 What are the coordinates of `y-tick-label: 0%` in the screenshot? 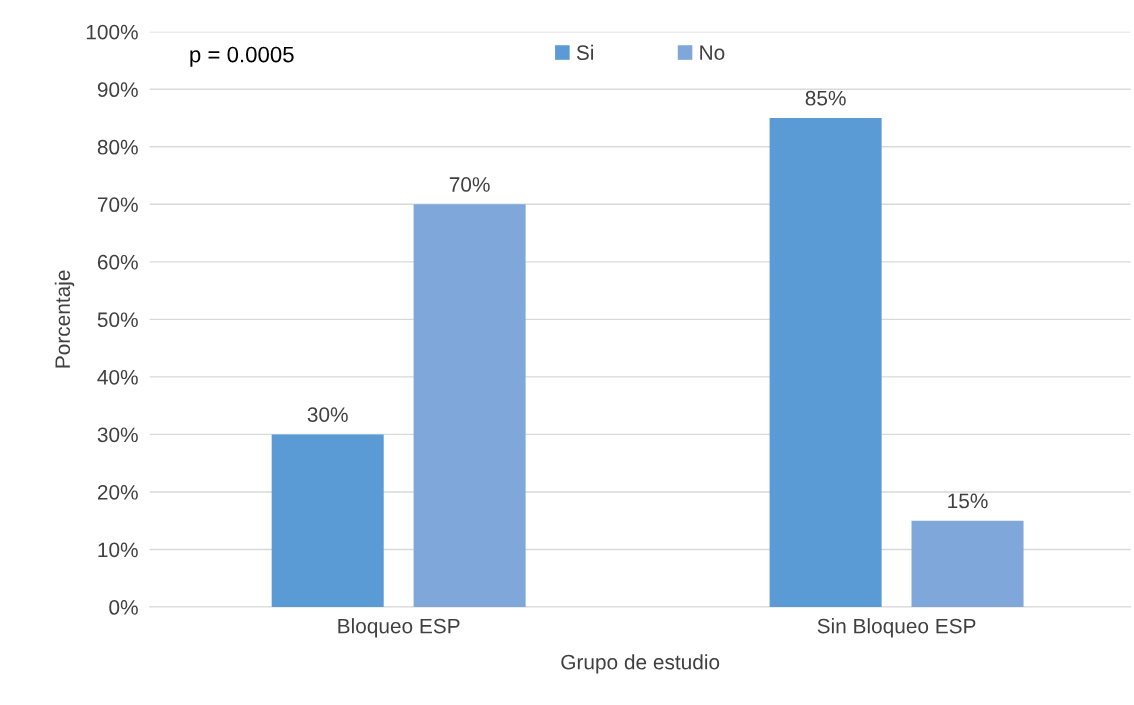 It's located at (123, 607).